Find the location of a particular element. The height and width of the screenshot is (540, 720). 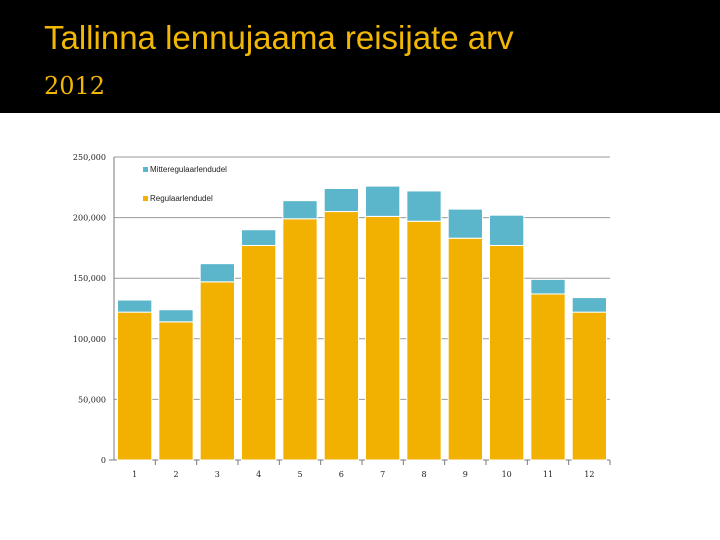

x-tick-label: 5 is located at coordinates (299, 474).